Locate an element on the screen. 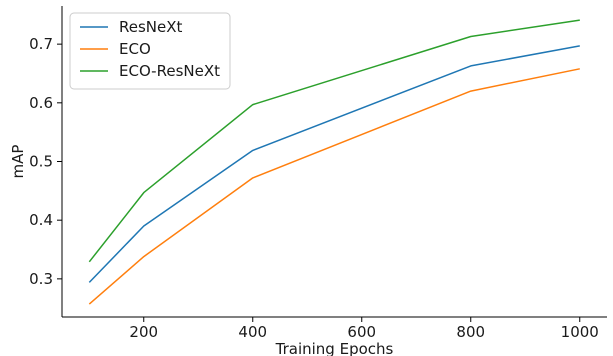 The image size is (613, 356). legend-label: ECO is located at coordinates (135, 49).